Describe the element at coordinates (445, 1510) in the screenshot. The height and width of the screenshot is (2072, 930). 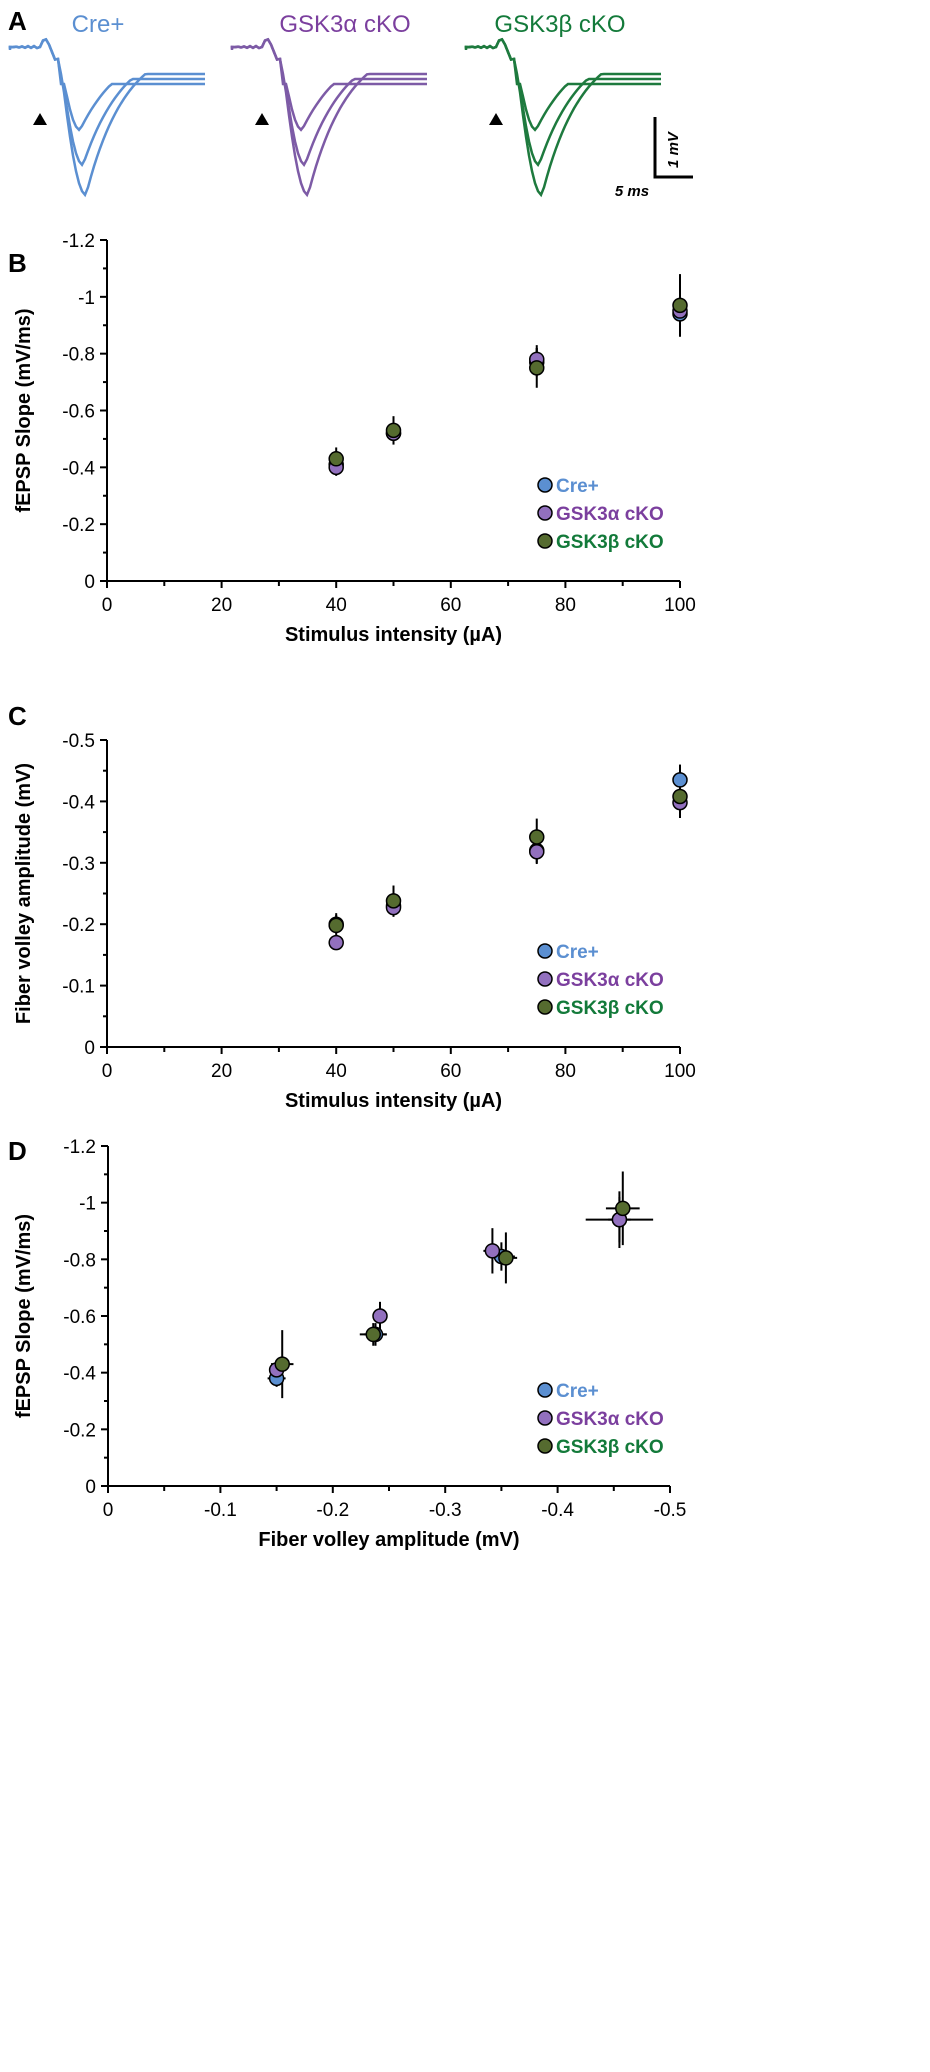
I see `x-tick-label: -0.3` at that location.